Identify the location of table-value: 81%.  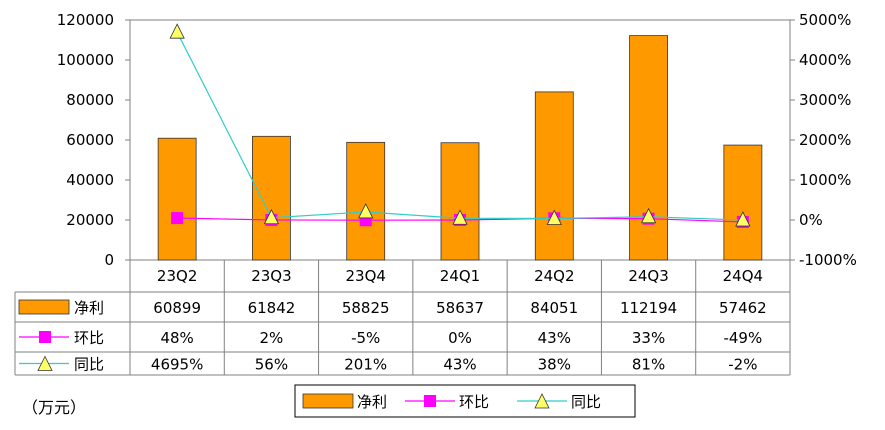
(648, 365).